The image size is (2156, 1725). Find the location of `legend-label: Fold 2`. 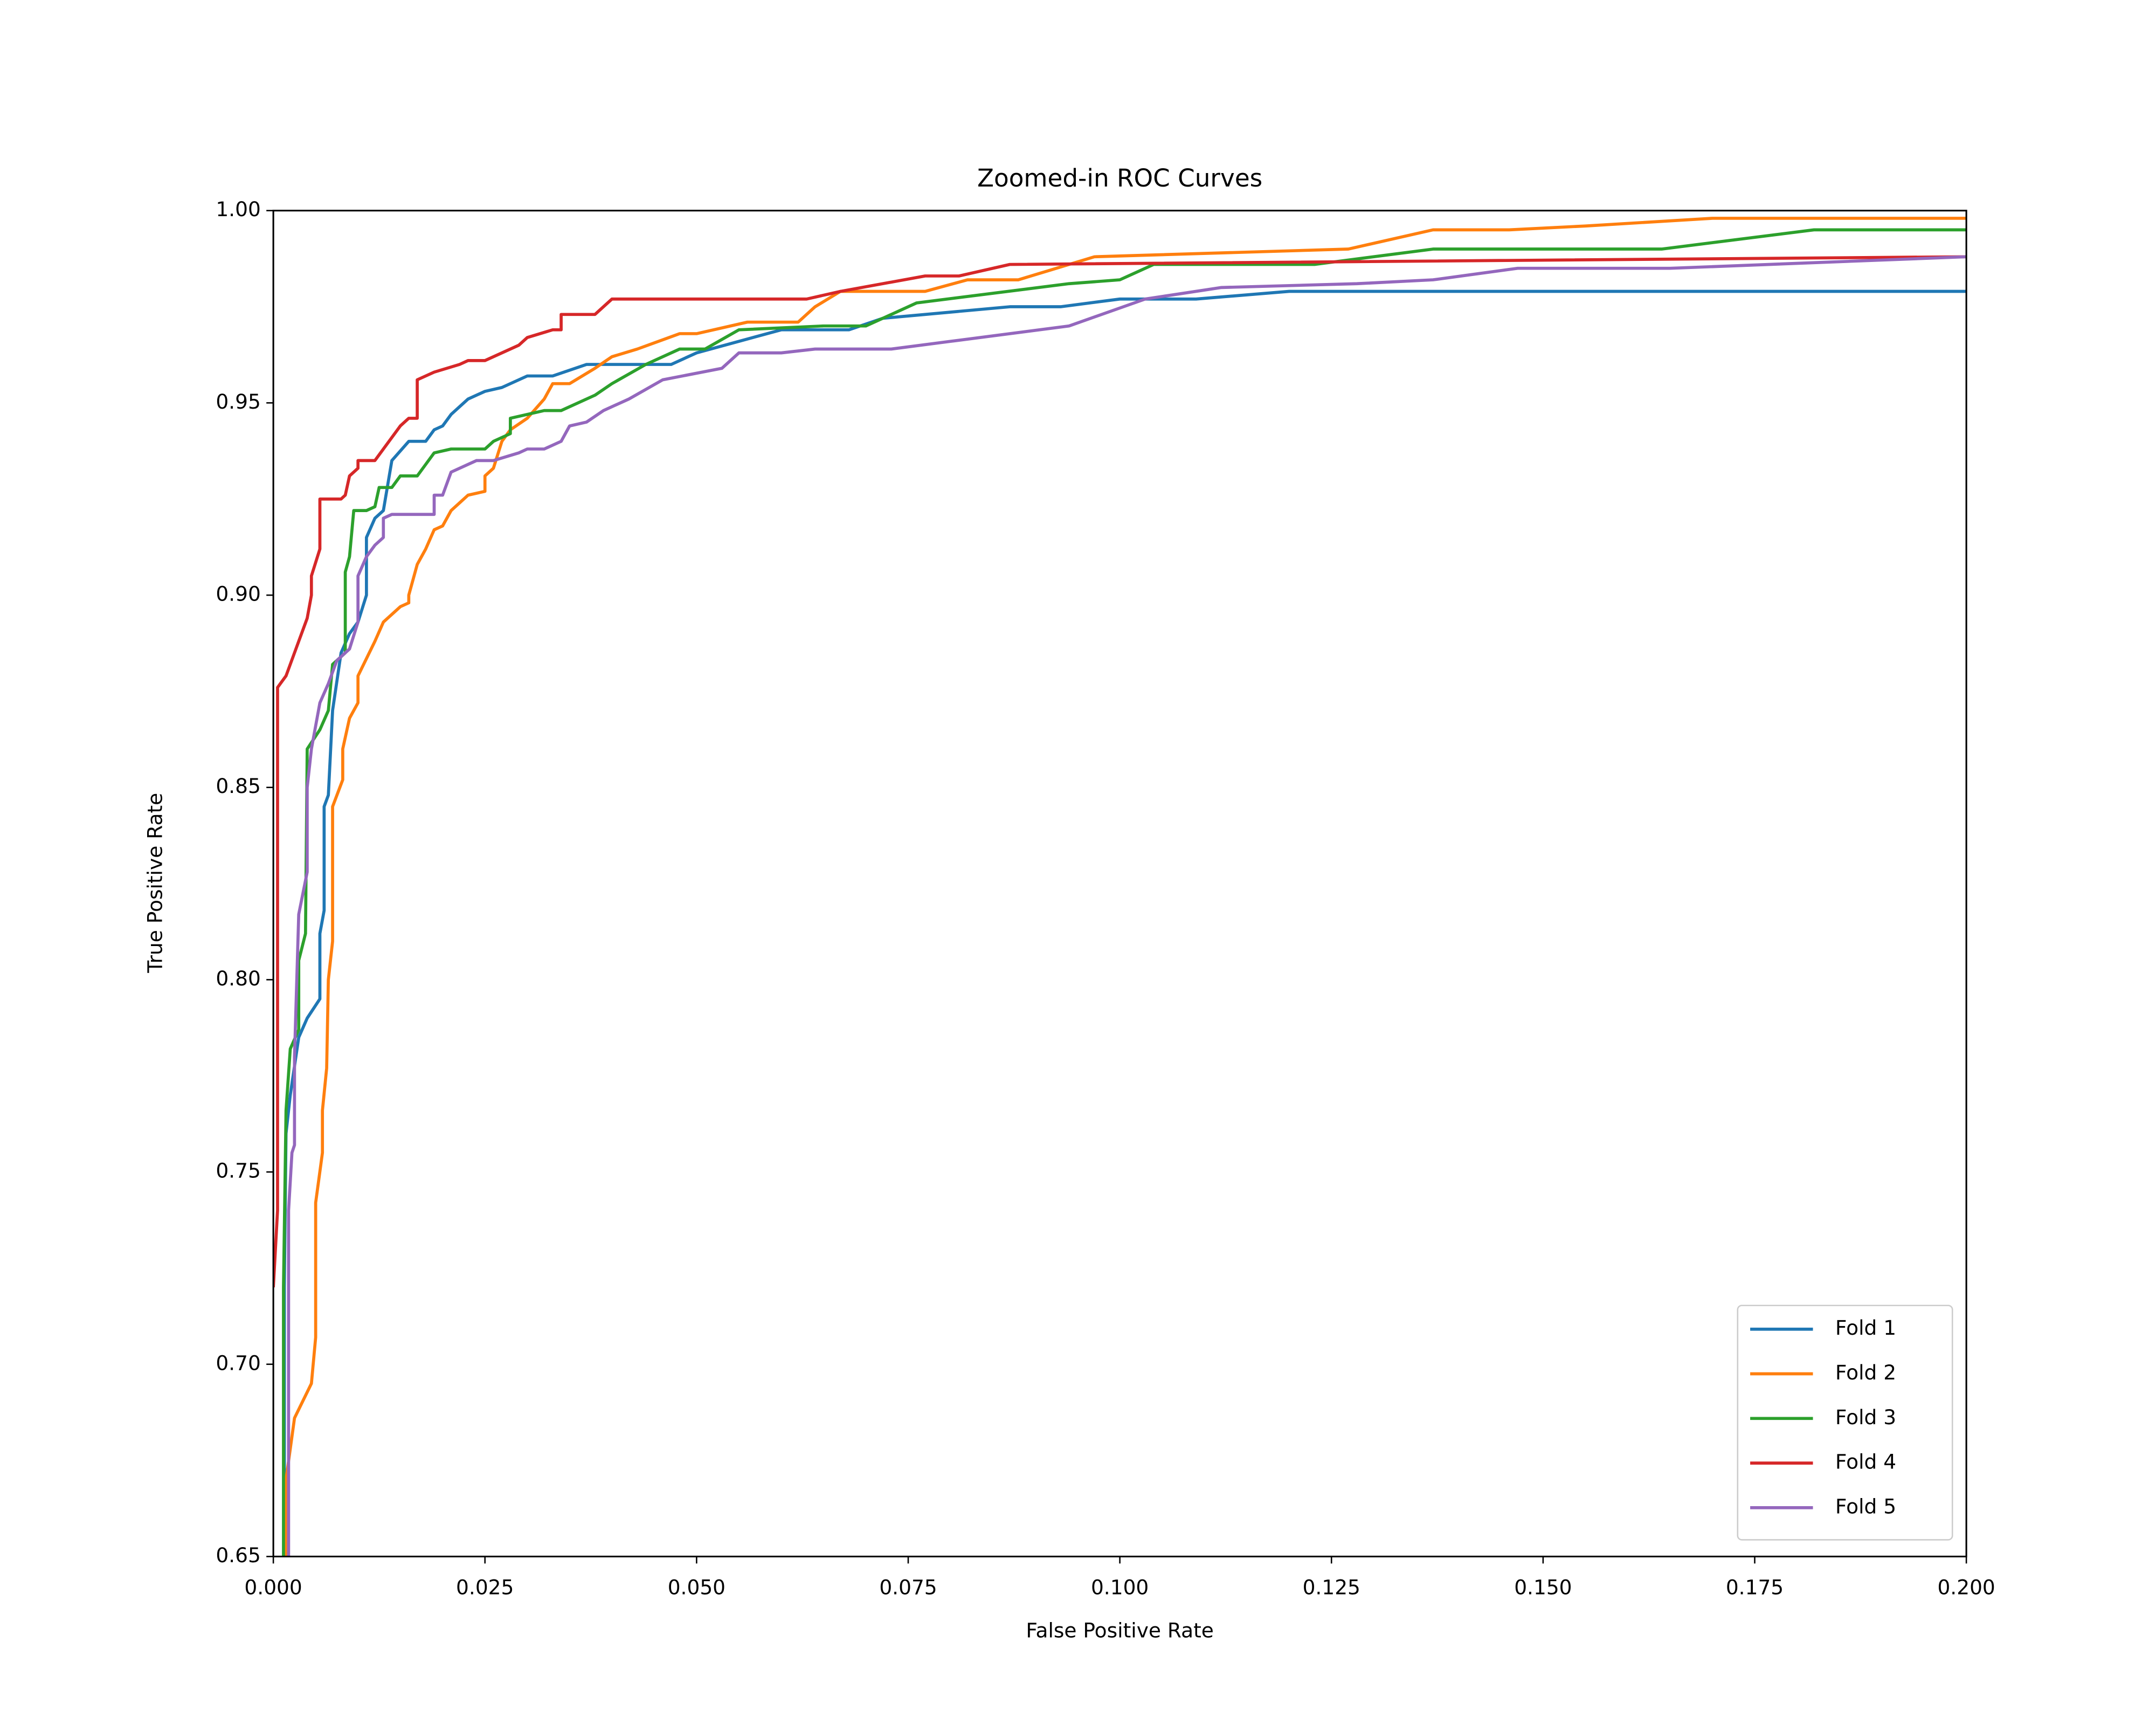

legend-label: Fold 2 is located at coordinates (1865, 1372).